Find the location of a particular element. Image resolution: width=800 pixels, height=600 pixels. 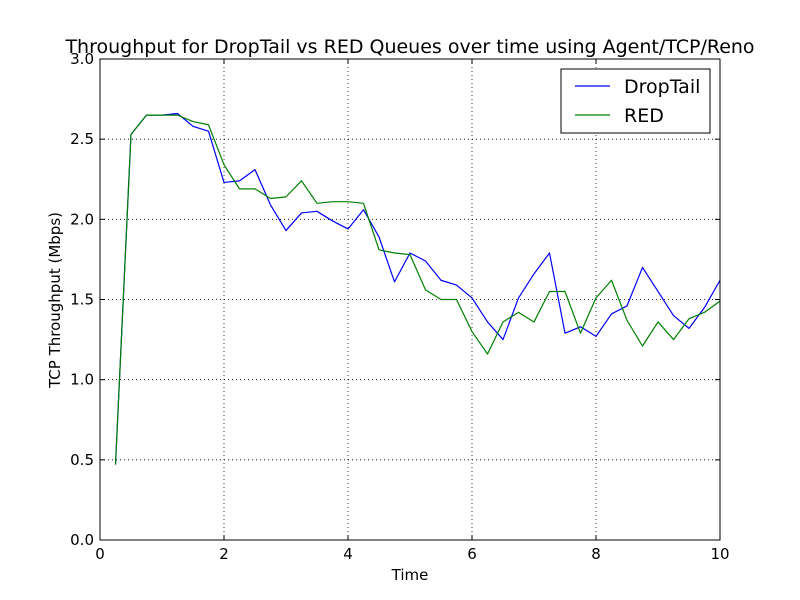

y-tick-label: 0.5 is located at coordinates (82, 460).